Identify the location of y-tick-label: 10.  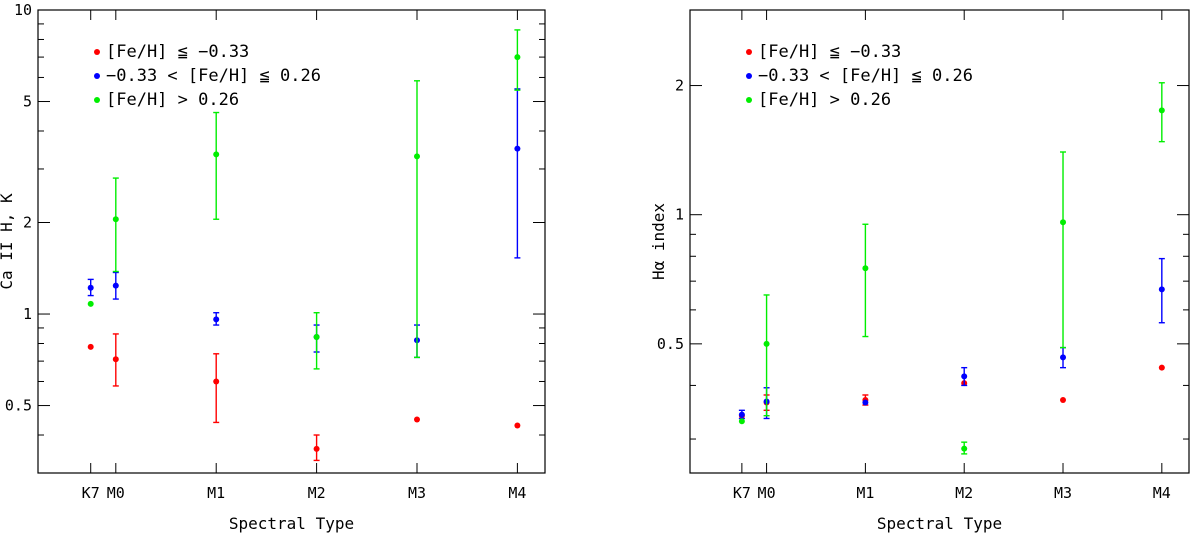
(23, 10).